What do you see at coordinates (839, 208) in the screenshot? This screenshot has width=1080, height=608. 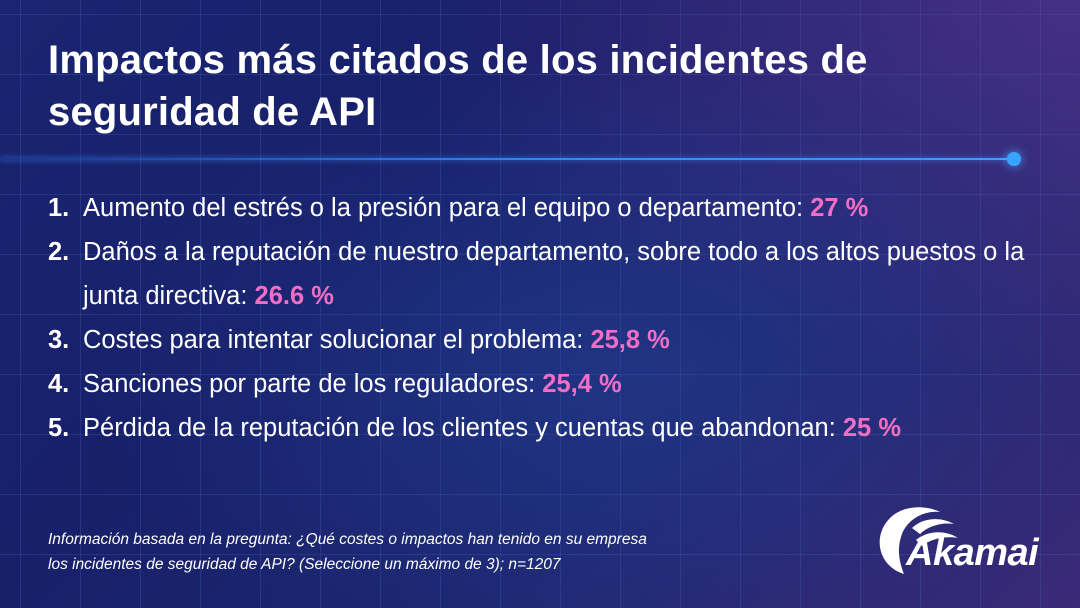 I see `item-percentage: 27 %` at bounding box center [839, 208].